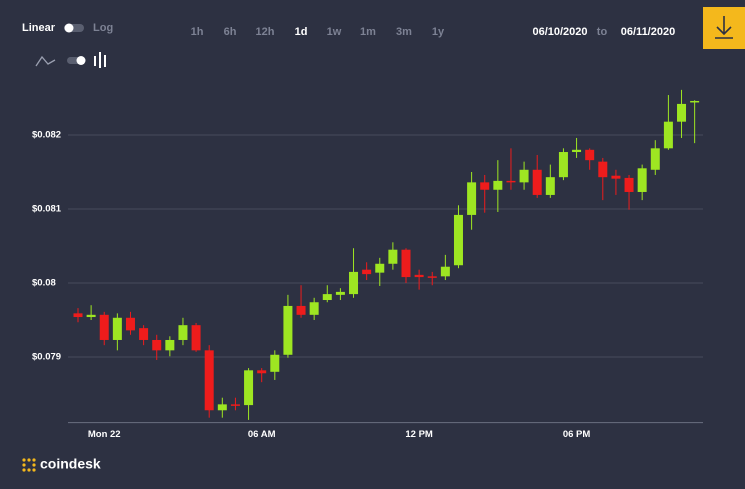 This screenshot has height=489, width=745. I want to click on range-button: 1h, so click(197, 32).